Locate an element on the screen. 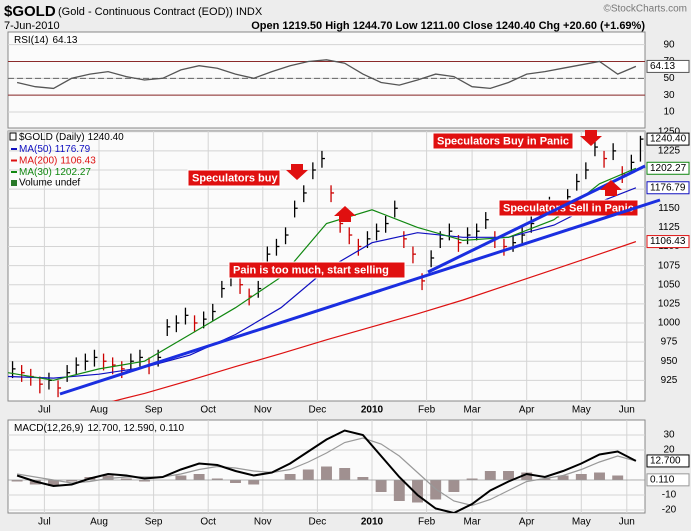 The width and height of the screenshot is (691, 531). legend-swatch is located at coordinates (13, 136).